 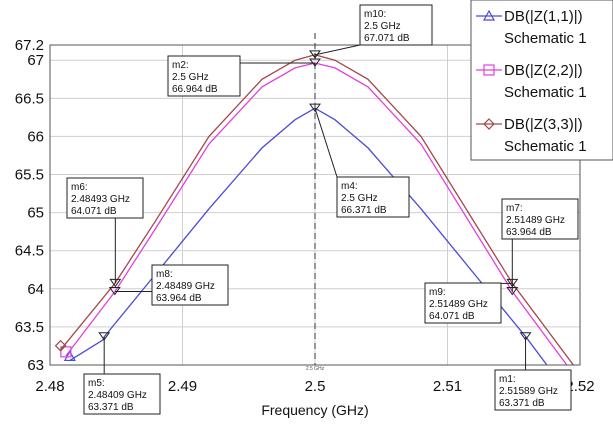 I want to click on marker-text-m4: 66.371 dB, so click(x=364, y=210).